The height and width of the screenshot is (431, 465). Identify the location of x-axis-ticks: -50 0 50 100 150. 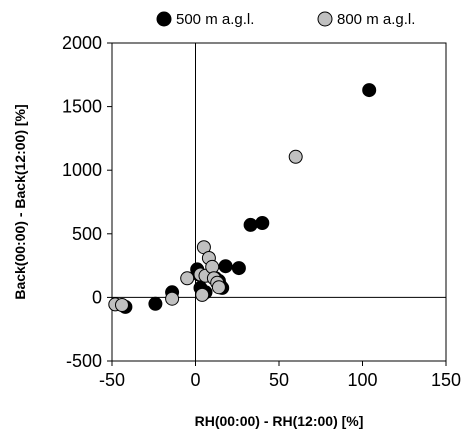
(280, 375).